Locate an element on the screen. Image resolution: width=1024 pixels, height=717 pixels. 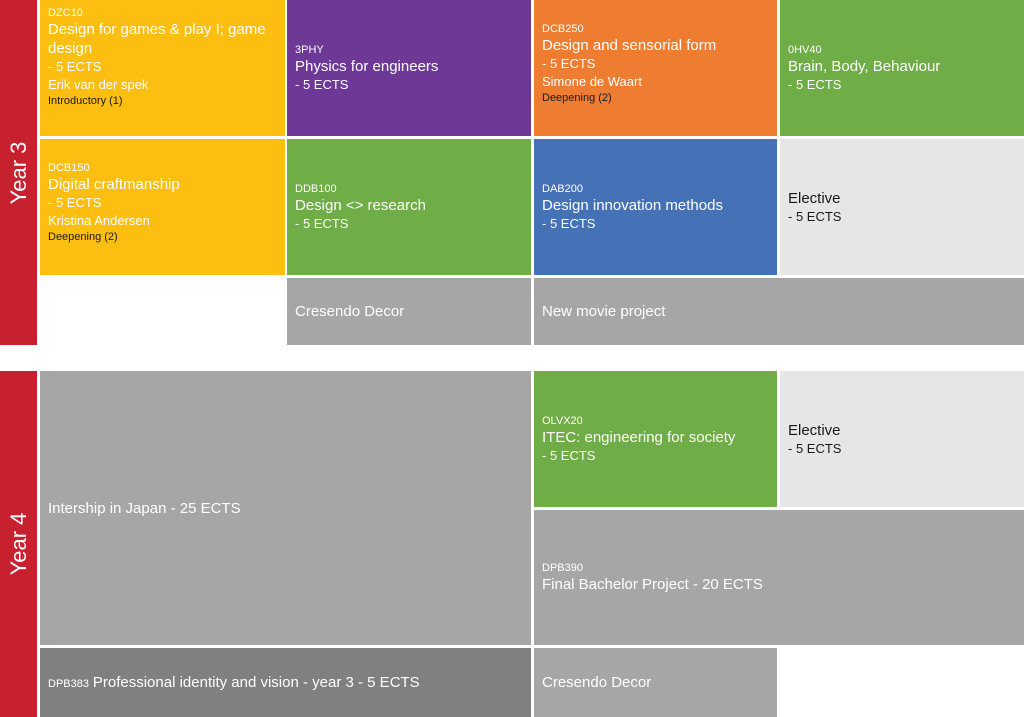
course-code: OLVX20 is located at coordinates (562, 420).